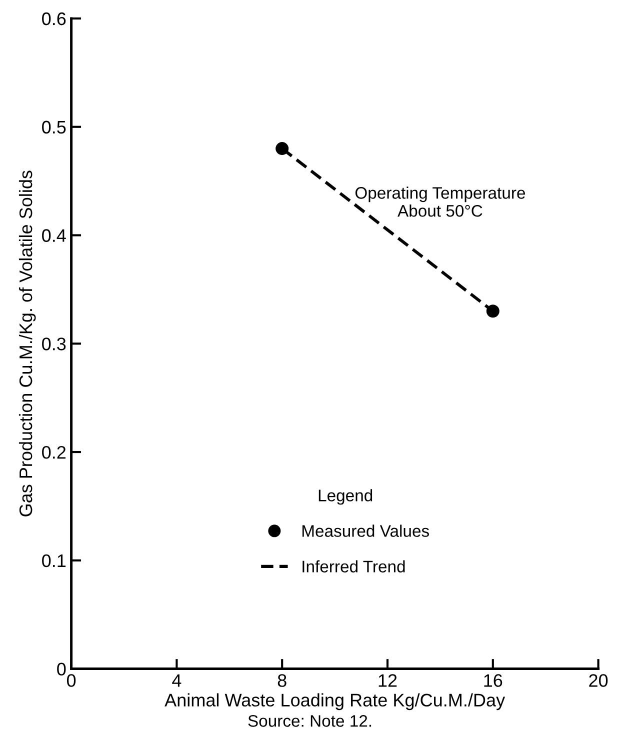  I want to click on legend-label: Measured Values, so click(365, 530).